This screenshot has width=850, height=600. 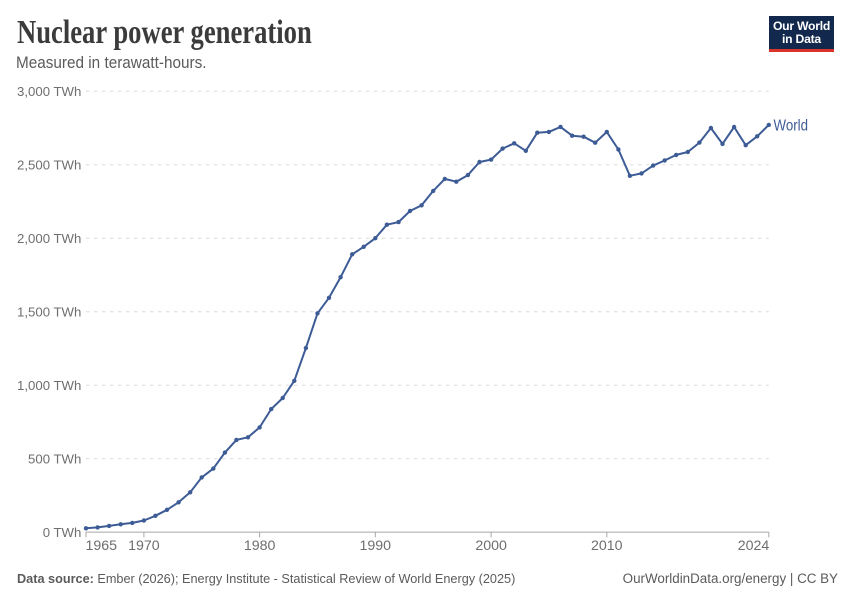 What do you see at coordinates (49, 385) in the screenshot?
I see `svg-text: 1,000 TWh` at bounding box center [49, 385].